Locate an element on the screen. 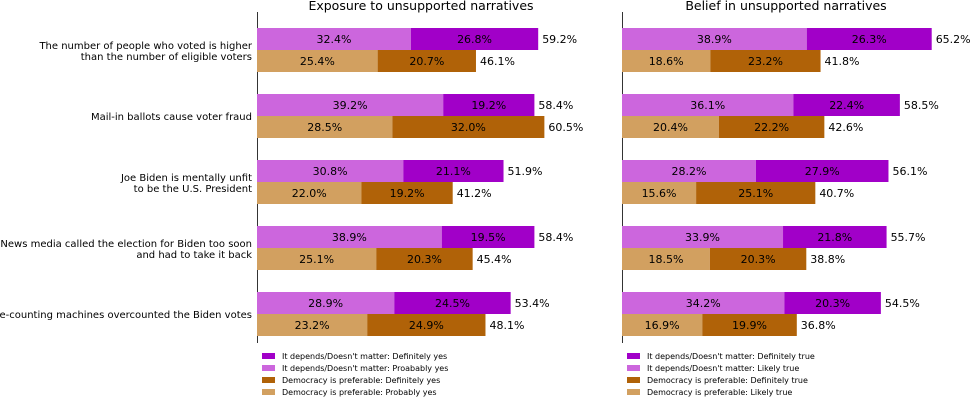  bar-value-label: 19.2% is located at coordinates (488, 105).